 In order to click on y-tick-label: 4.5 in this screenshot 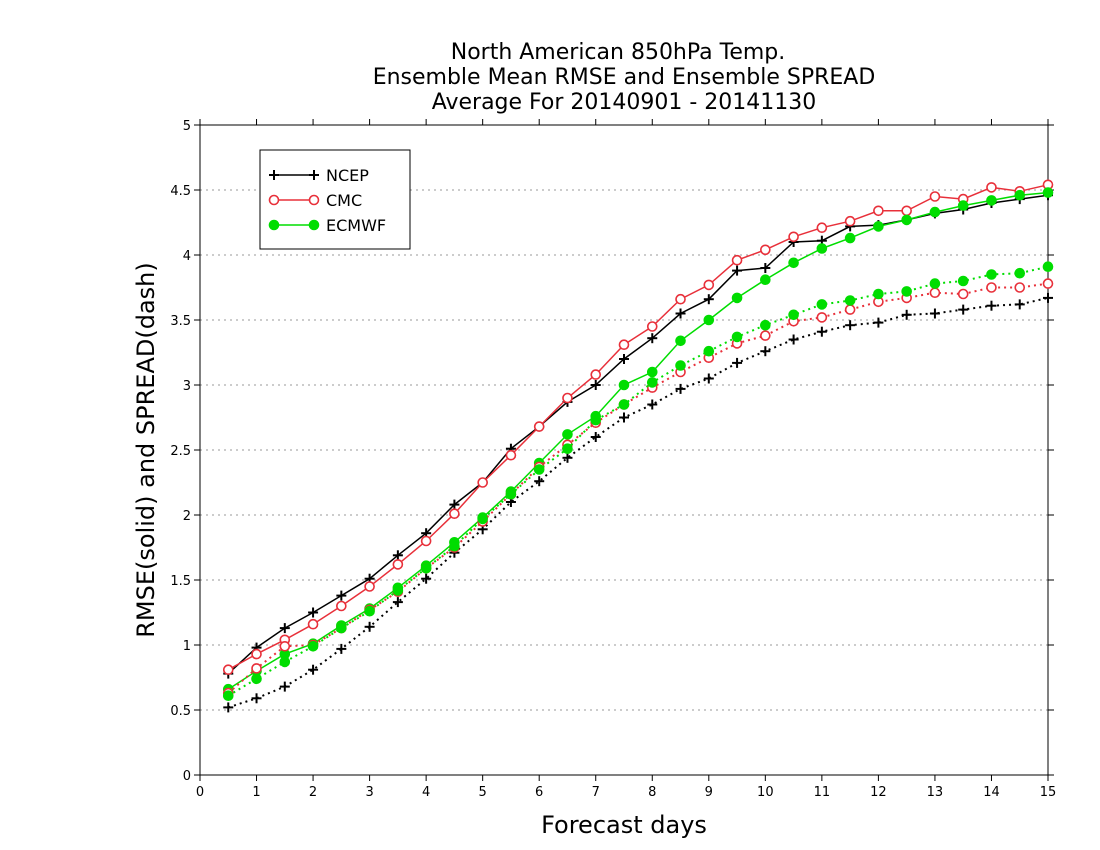, I will do `click(180, 191)`.